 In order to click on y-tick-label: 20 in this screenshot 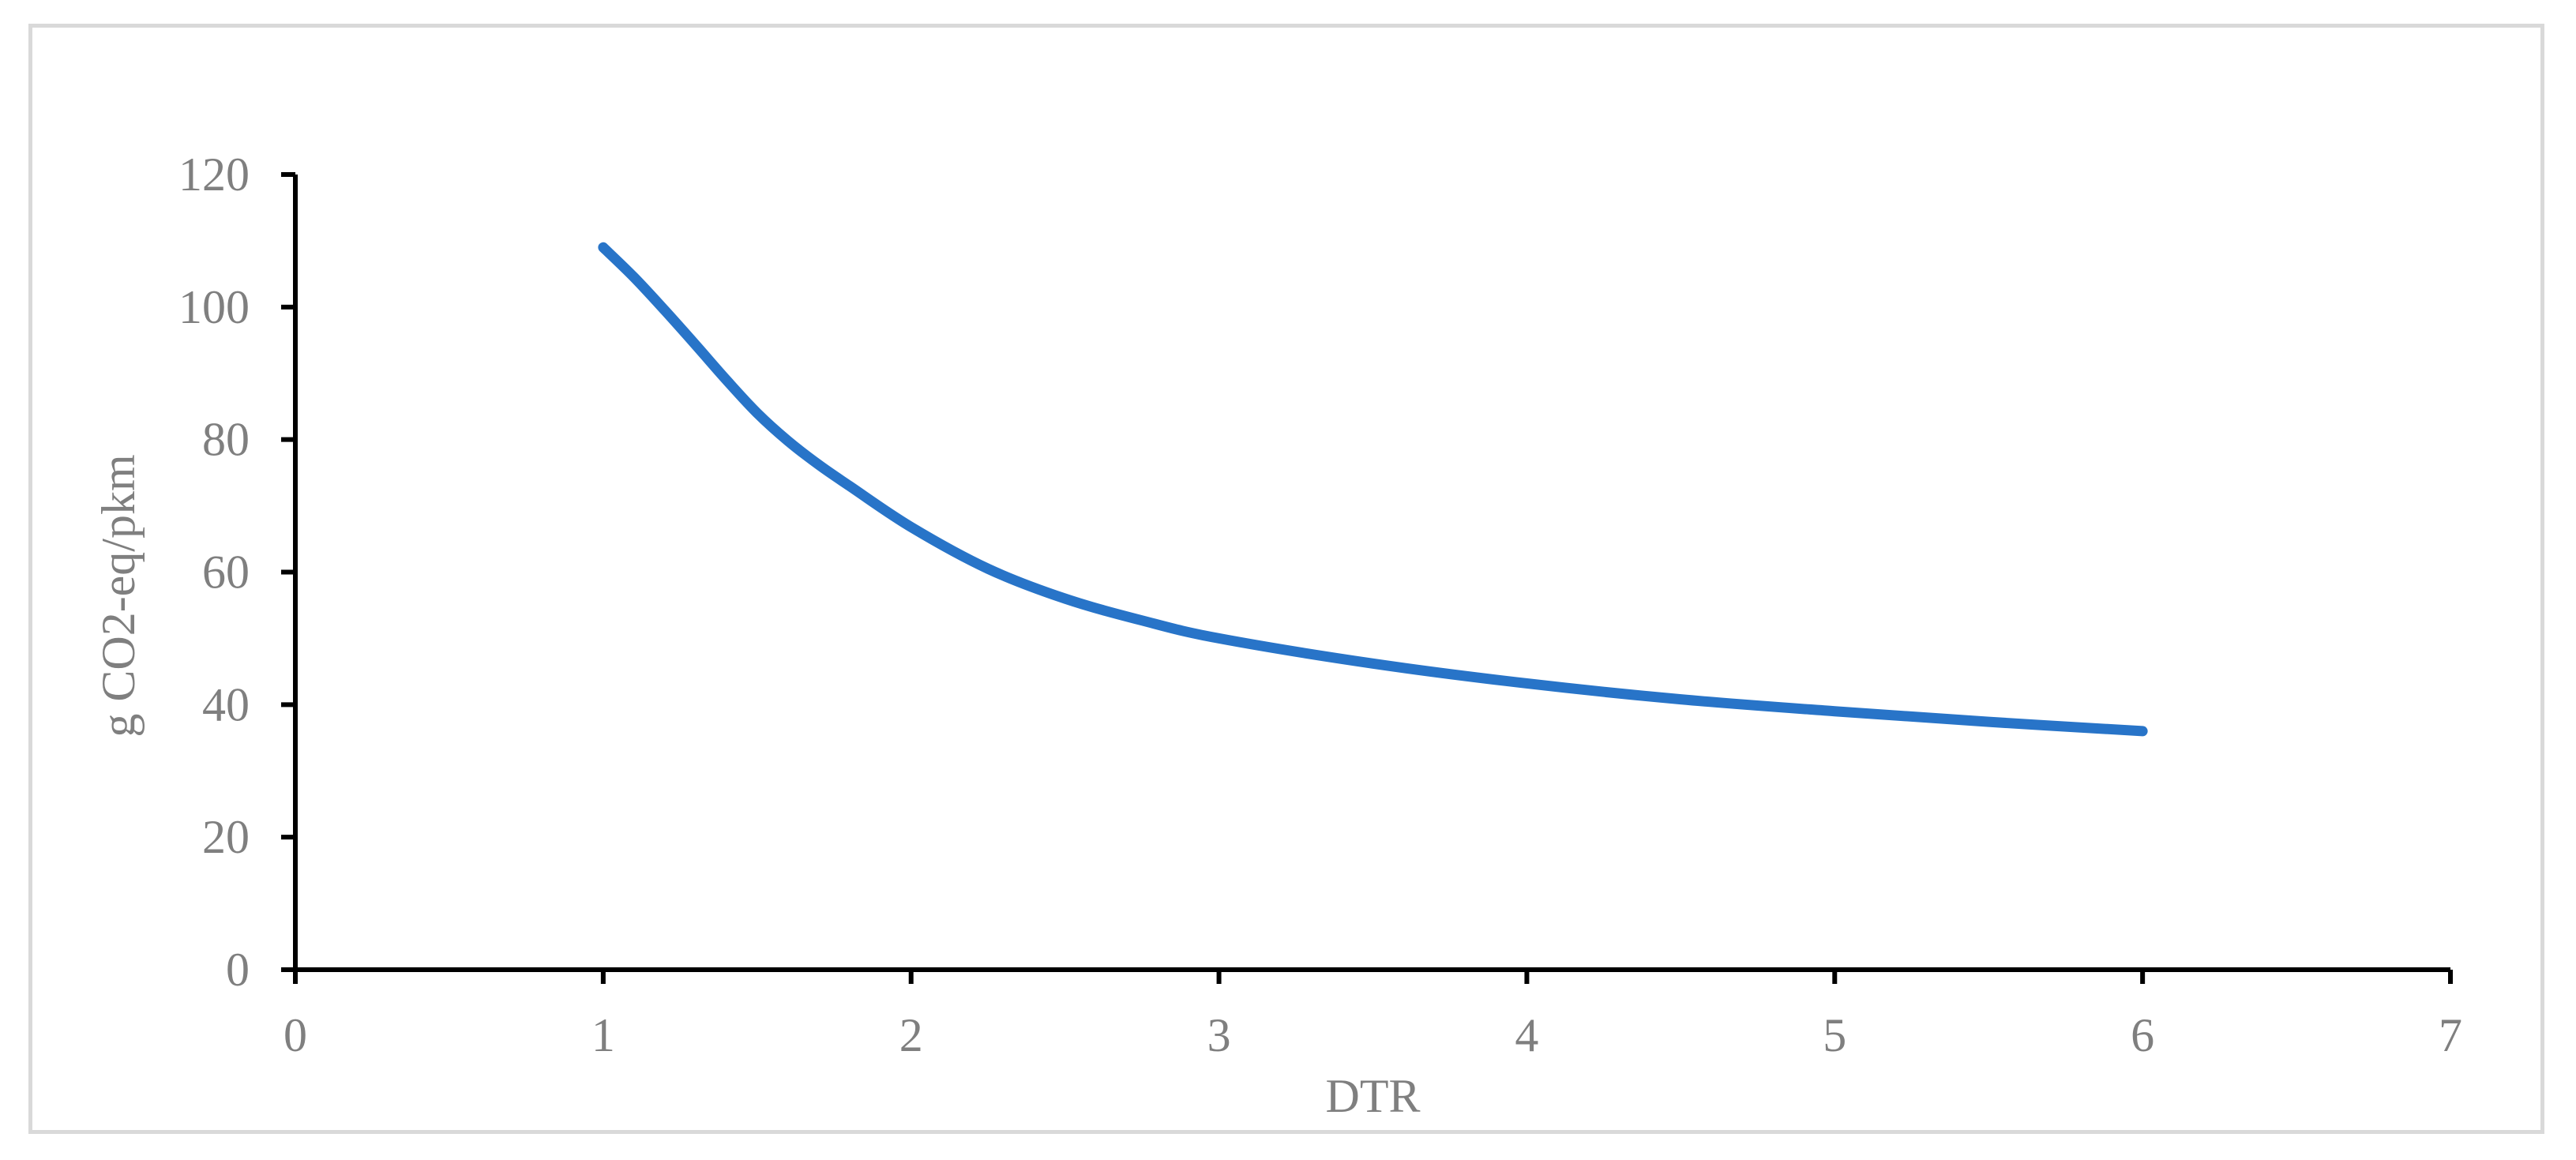, I will do `click(226, 837)`.